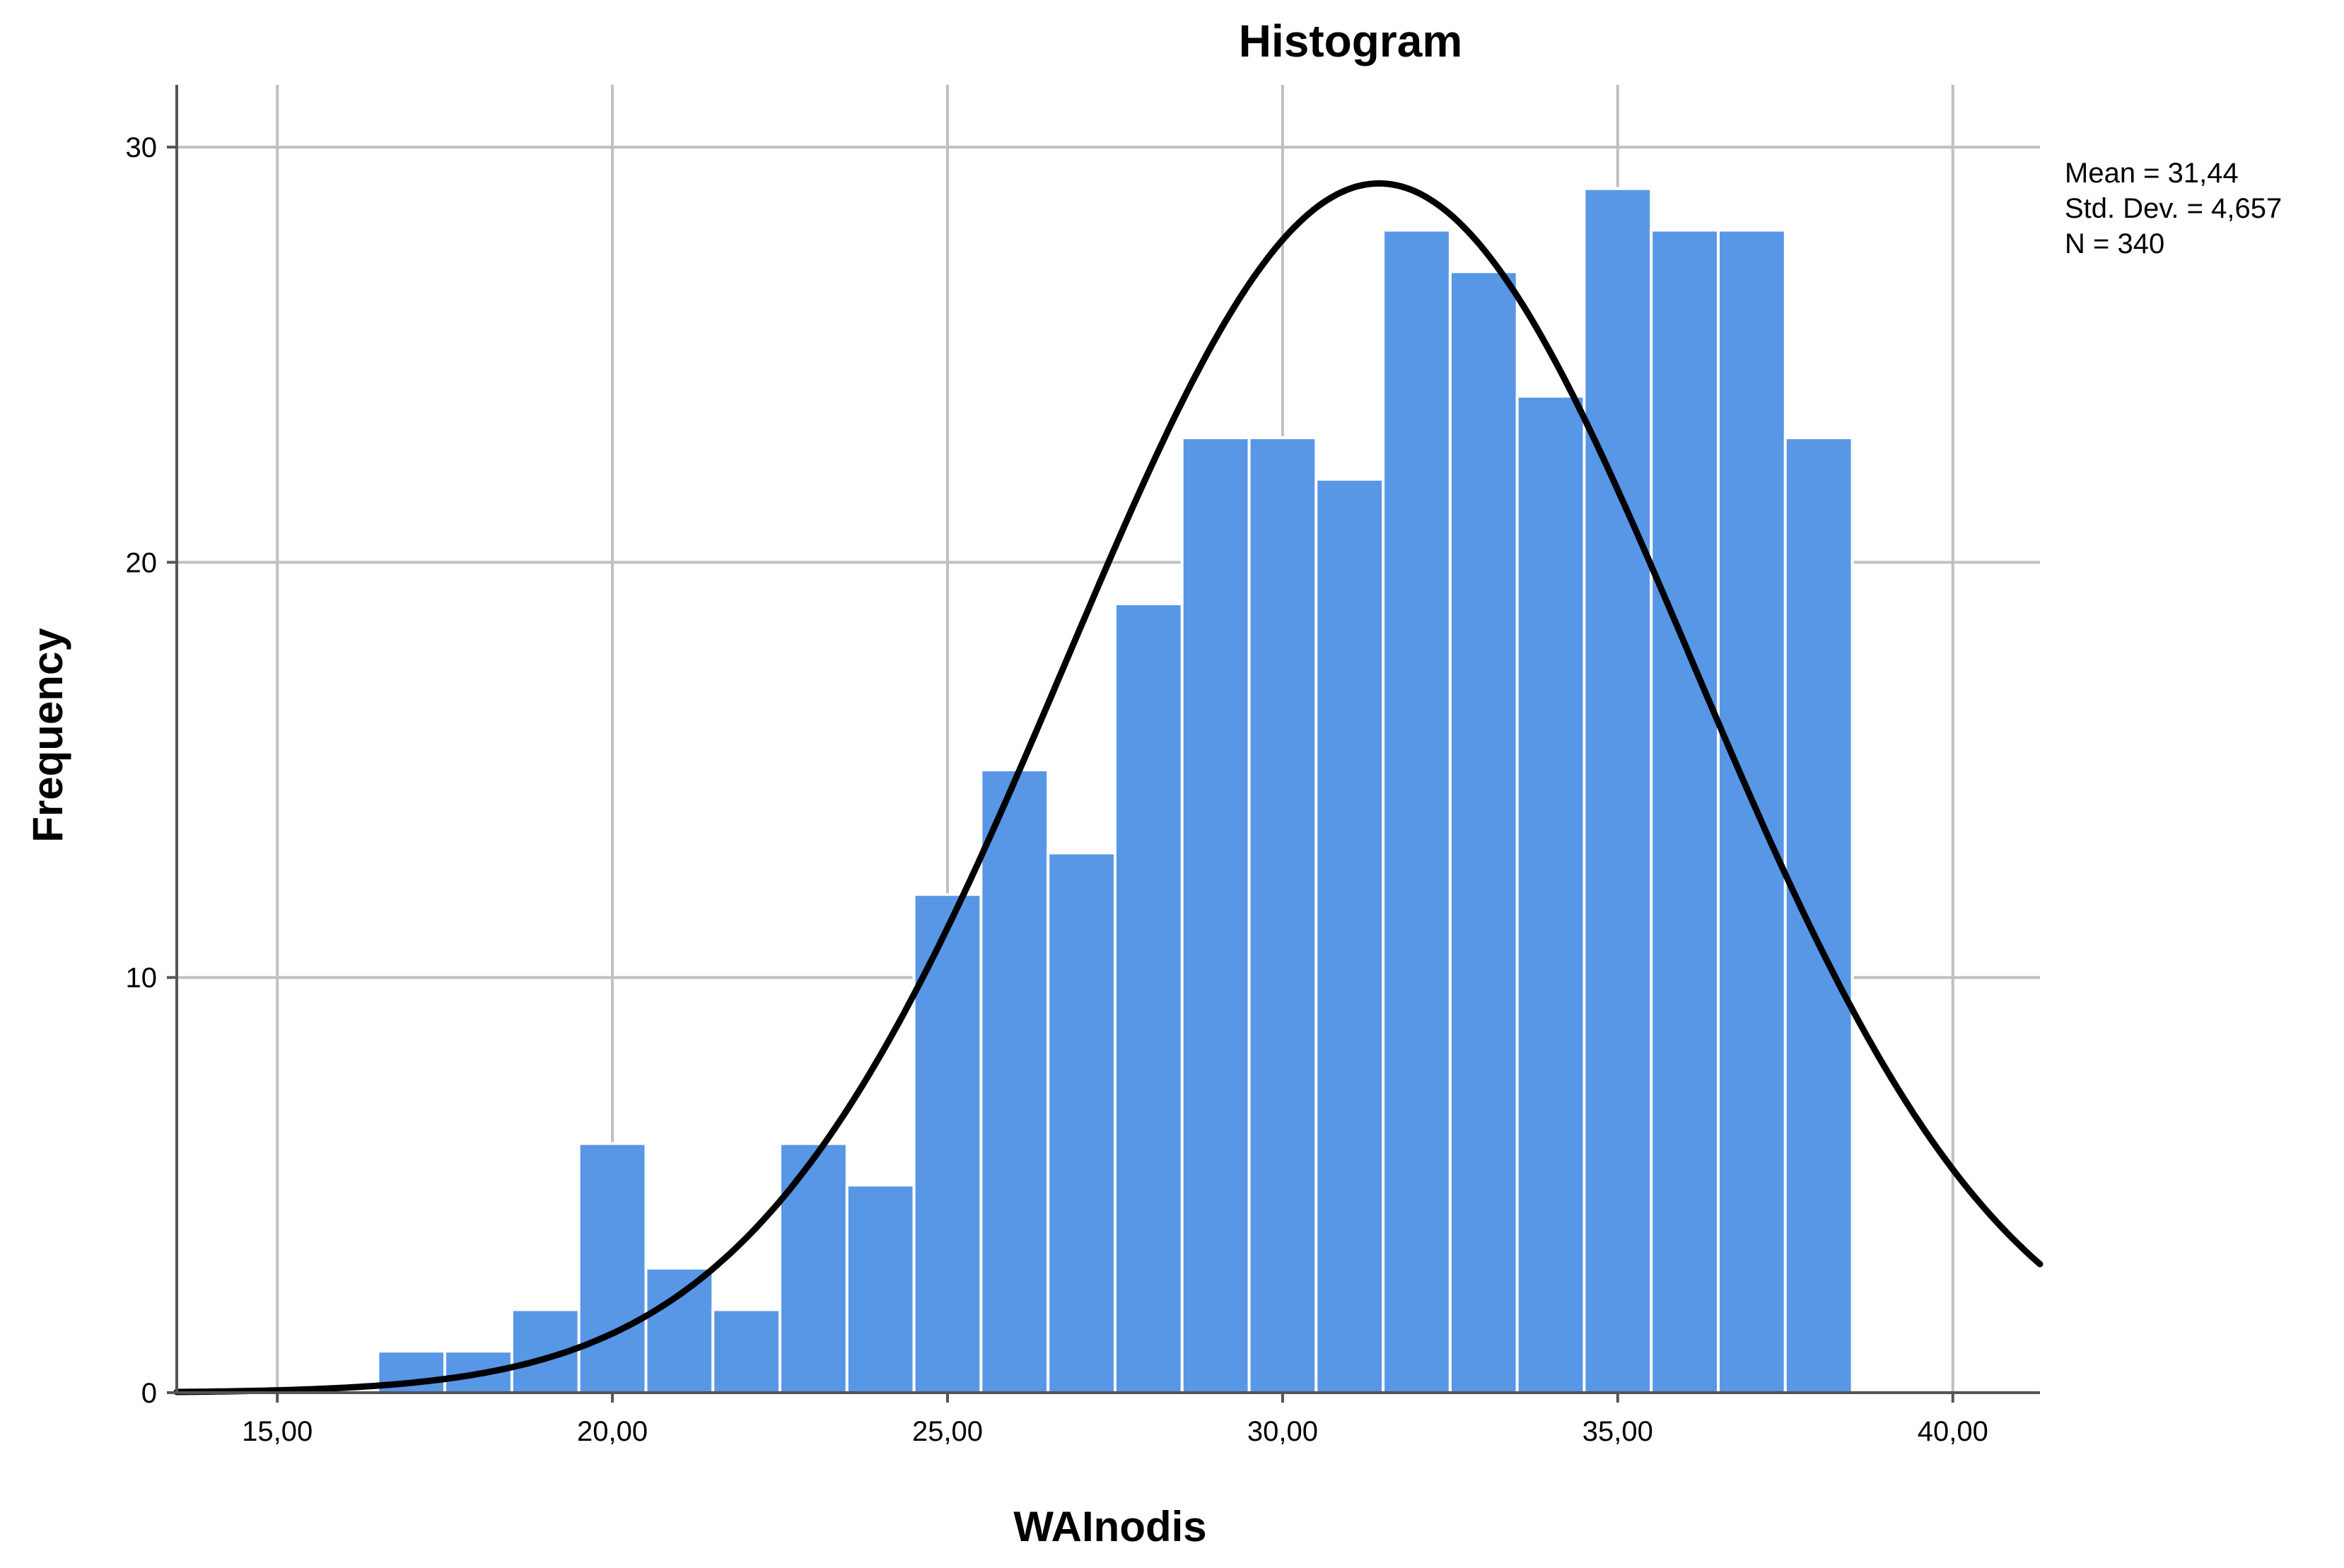  I want to click on y-tick-label: 20, so click(142, 562).